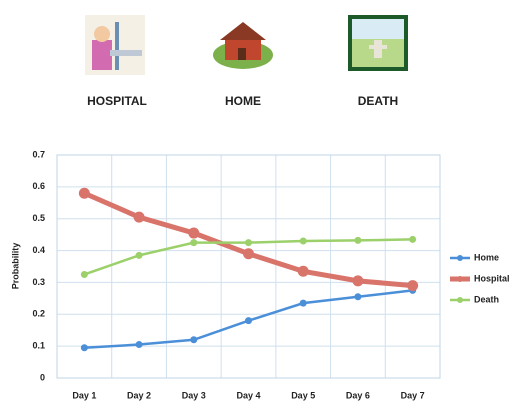  I want to click on y-tick-label: 0.4, so click(38, 250).